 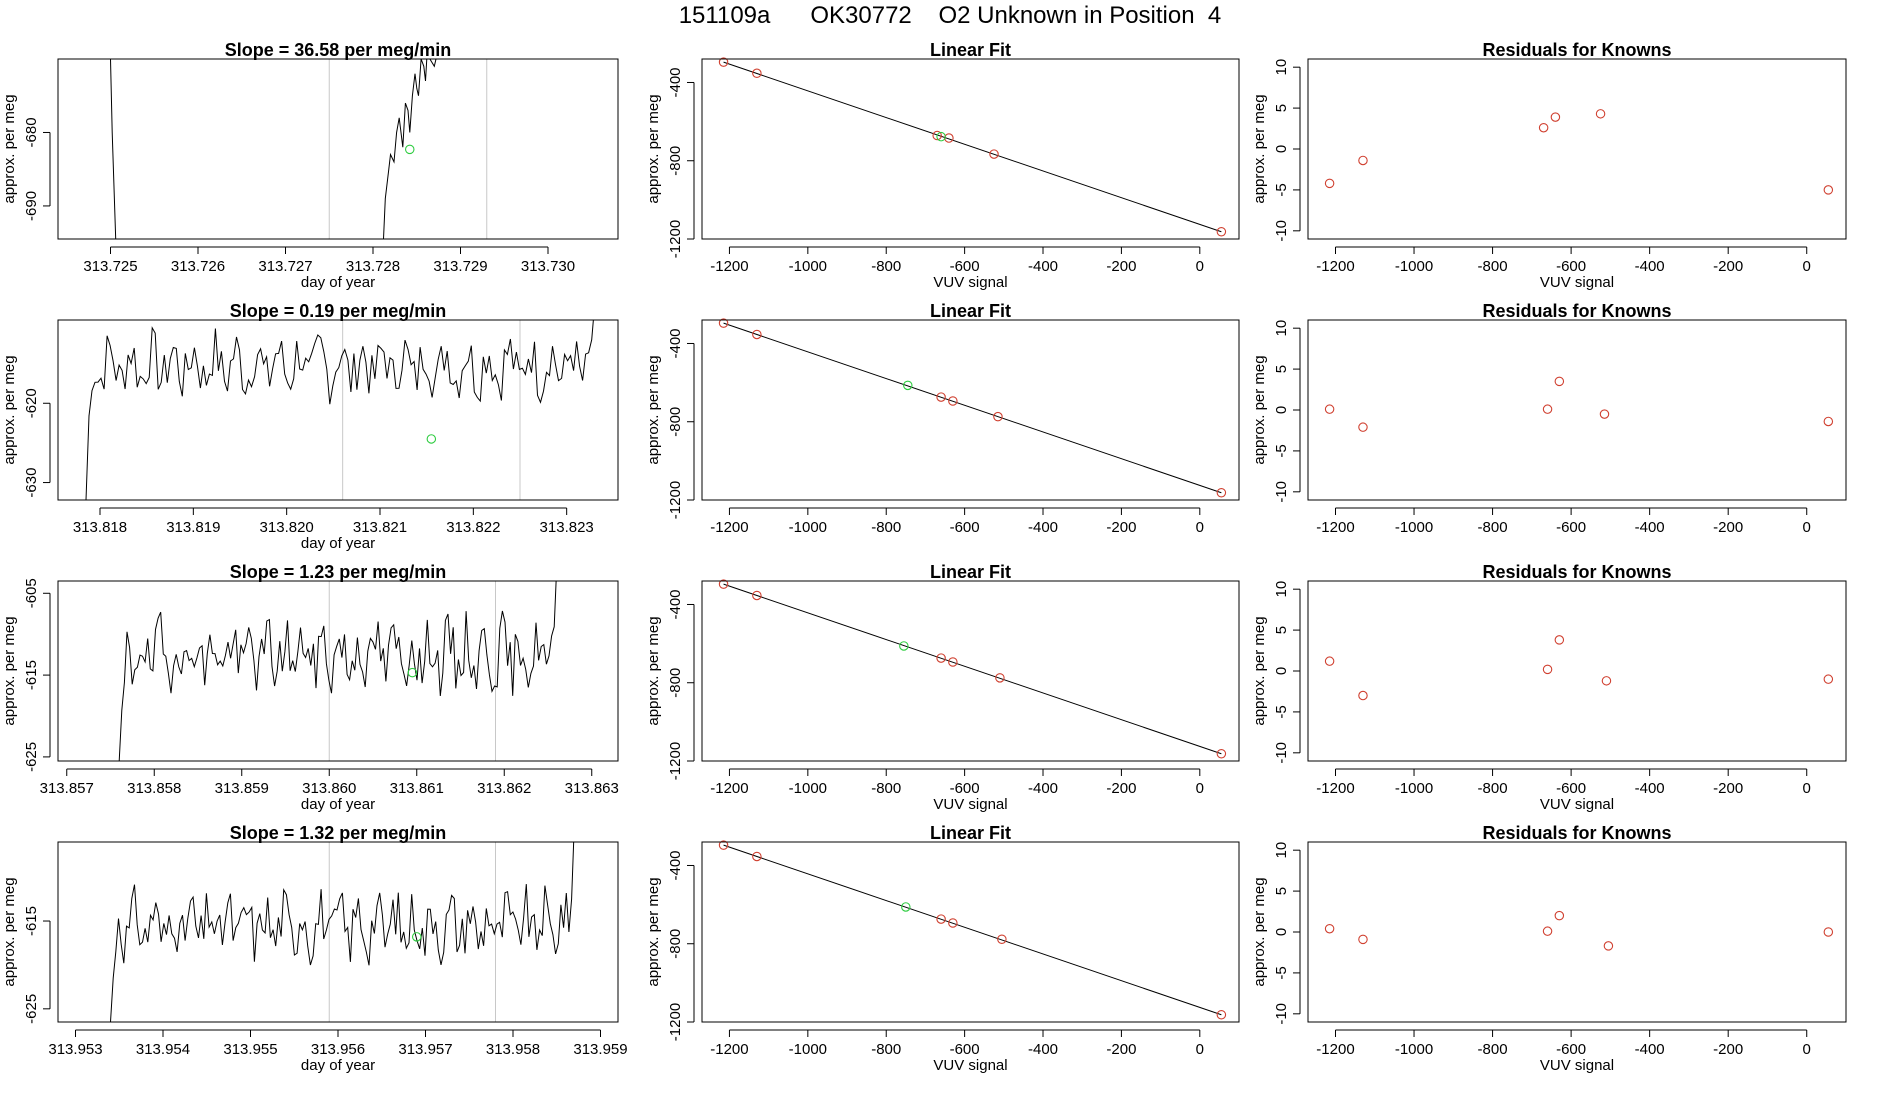 I want to click on y-tick-label: -680, so click(x=31, y=132).